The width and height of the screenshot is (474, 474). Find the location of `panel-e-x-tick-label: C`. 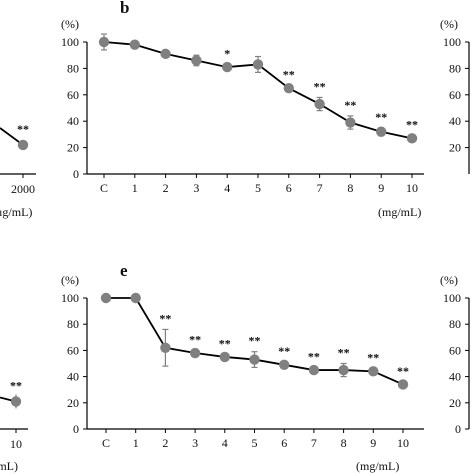

panel-e-x-tick-label: C is located at coordinates (106, 443).